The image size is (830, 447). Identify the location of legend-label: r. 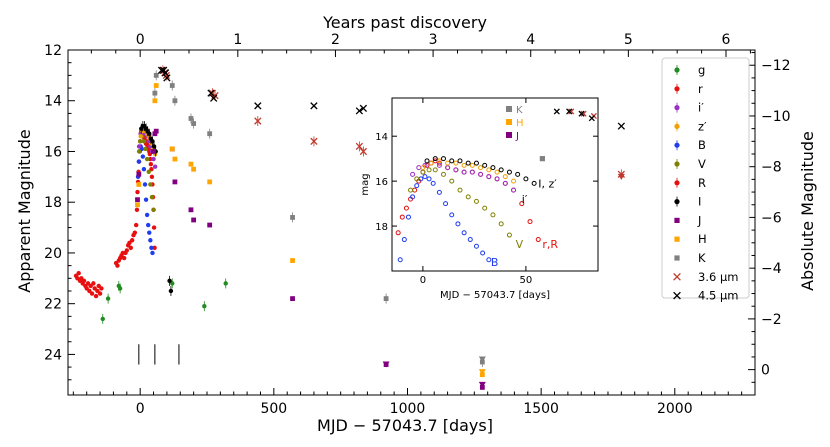
(700, 89).